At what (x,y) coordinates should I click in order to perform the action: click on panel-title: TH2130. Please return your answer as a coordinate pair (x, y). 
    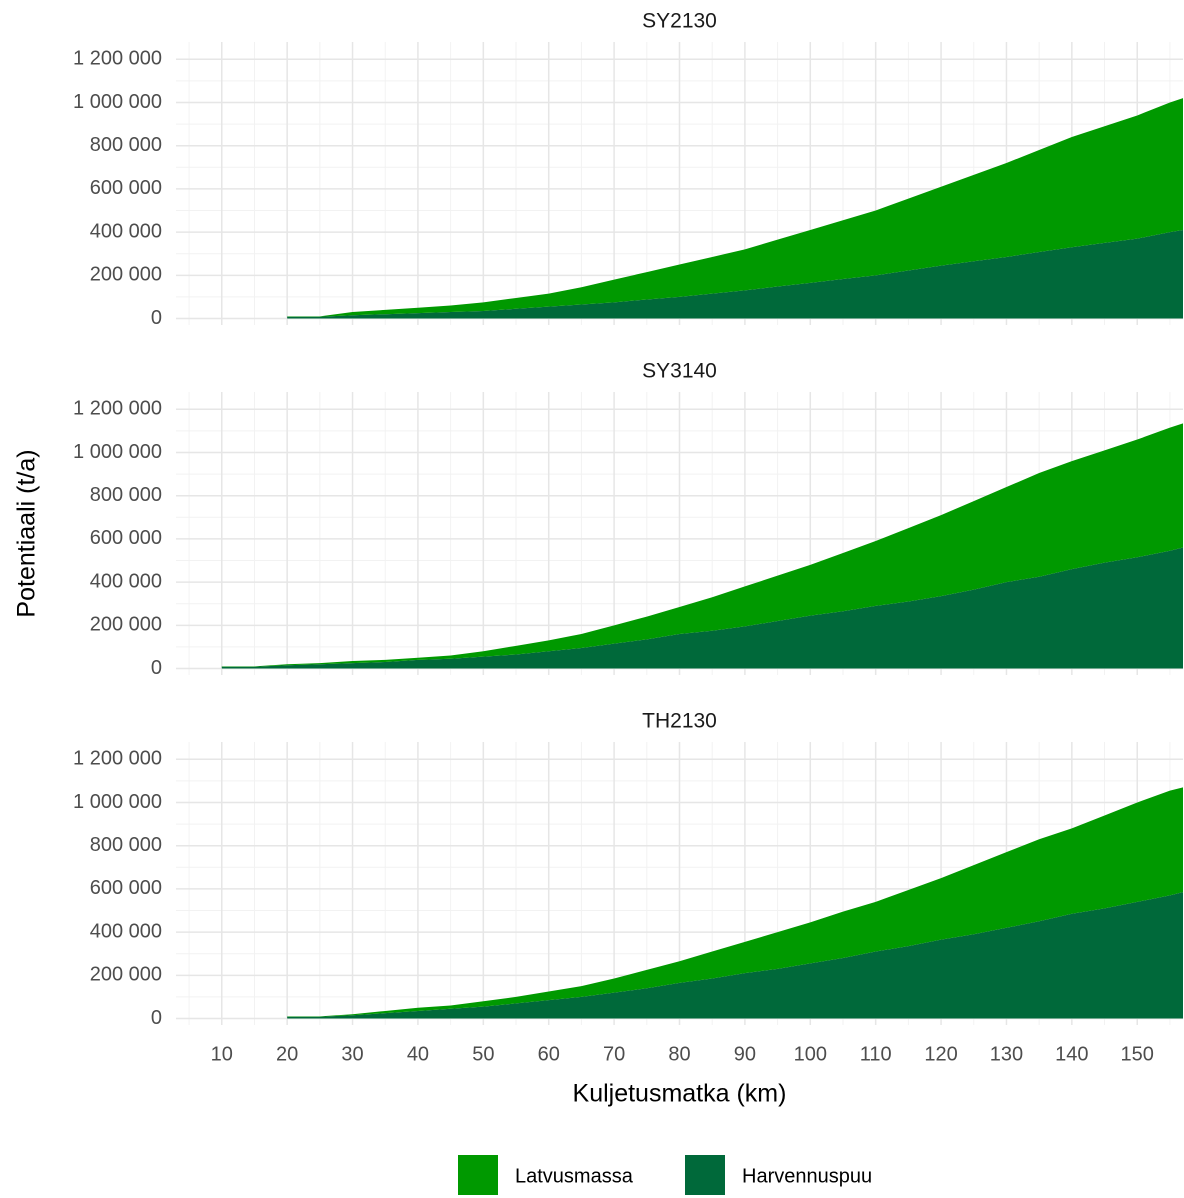
    Looking at the image, I should click on (679, 721).